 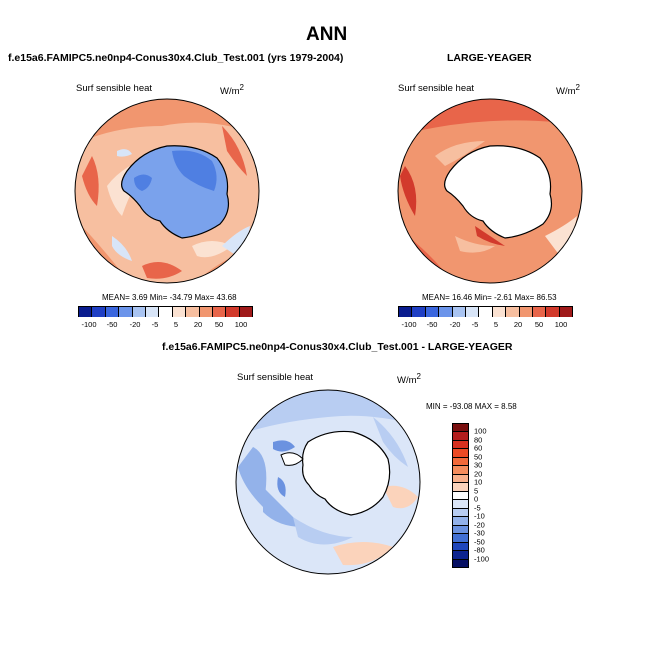 I want to click on panel3-variable: Surf sensible heat, so click(x=275, y=377).